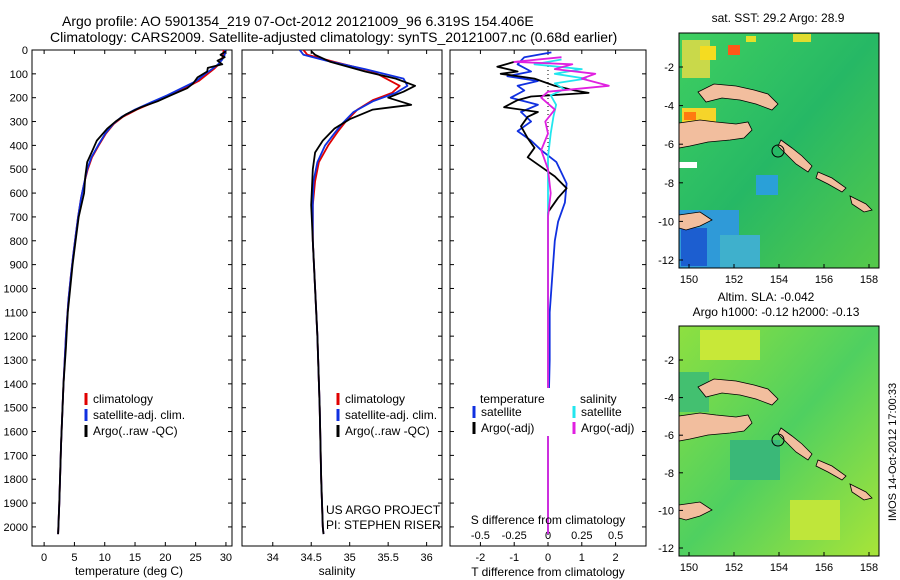  I want to click on x-tick-label: 35, so click(350, 558).